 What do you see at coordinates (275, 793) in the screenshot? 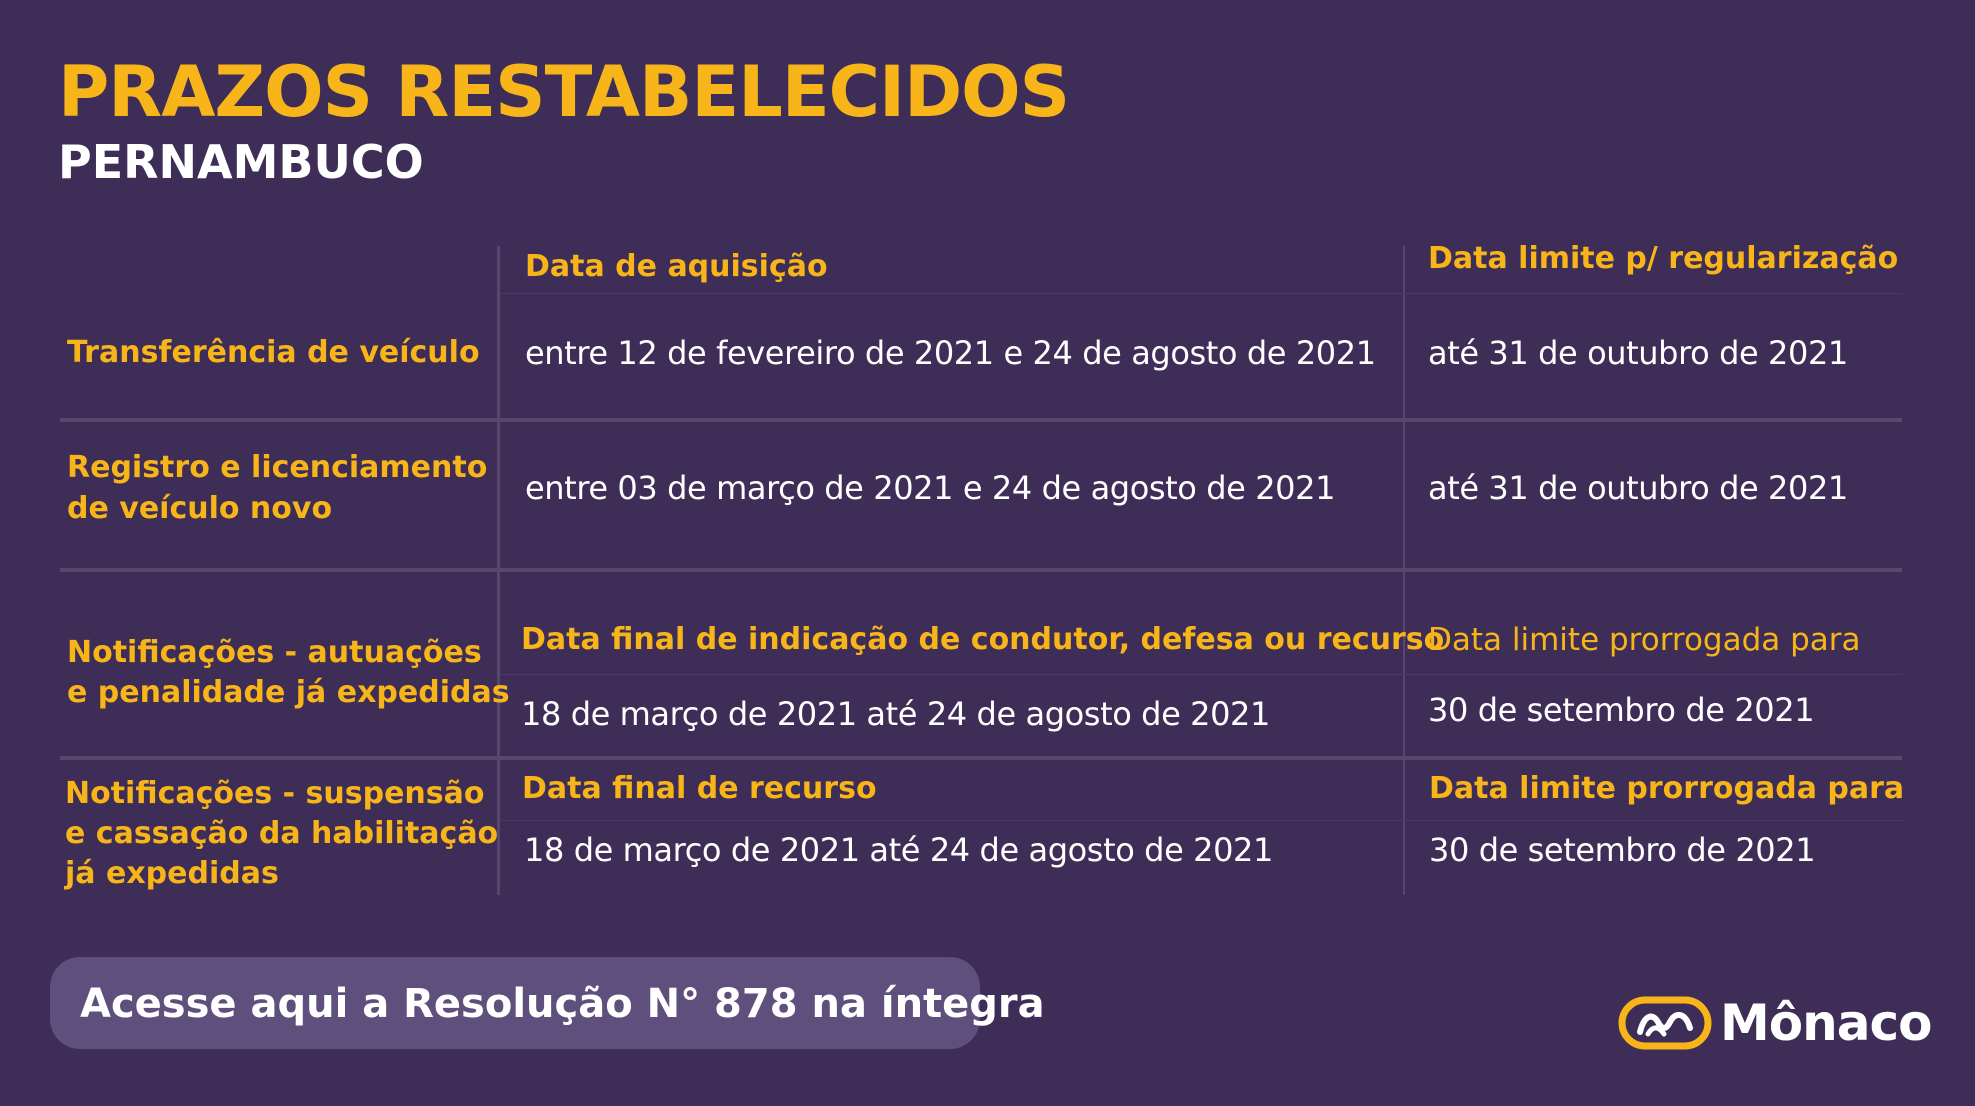
I see `row-label-notifications-suspension-line1: Notificações - suspensão` at bounding box center [275, 793].